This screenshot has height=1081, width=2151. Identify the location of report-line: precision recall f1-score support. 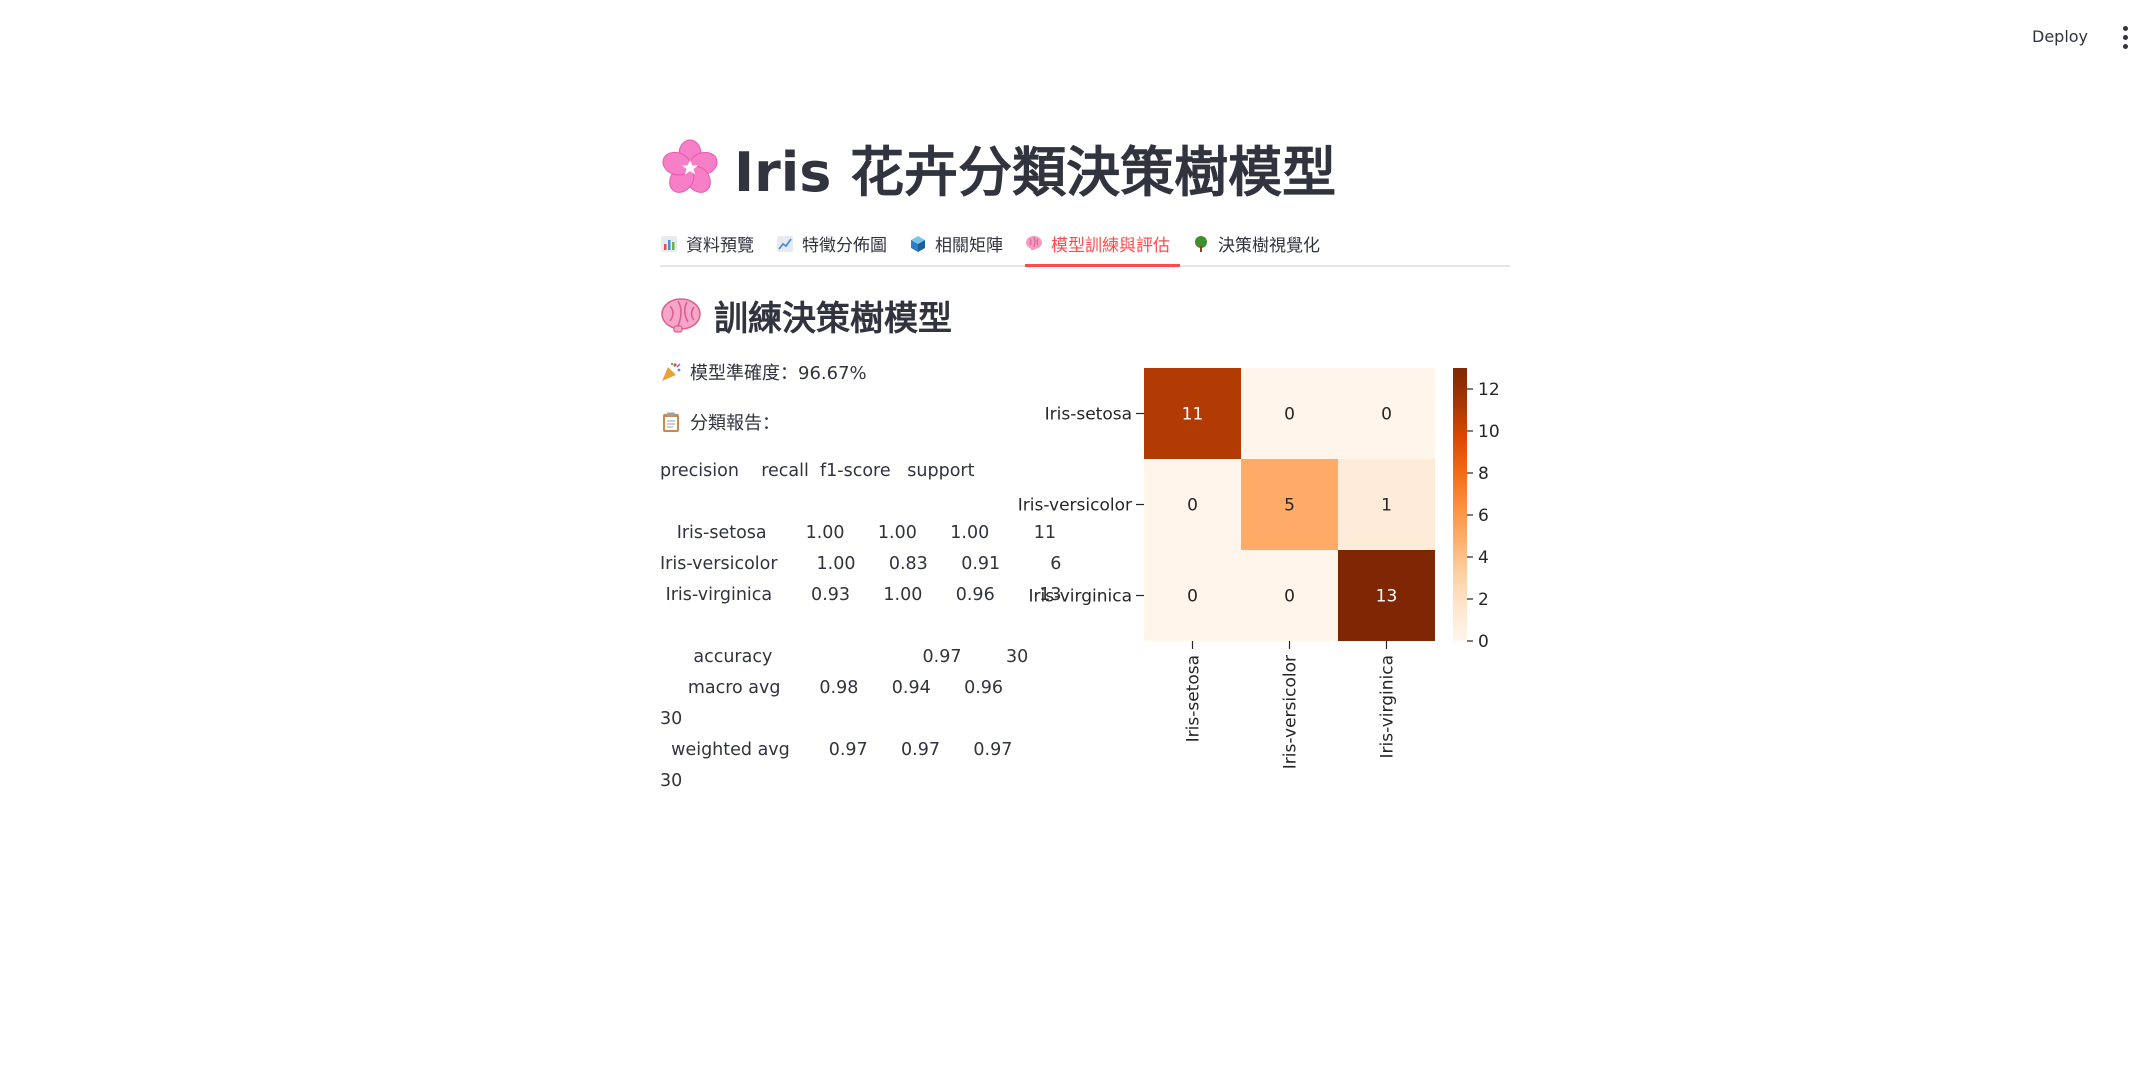
(817, 471).